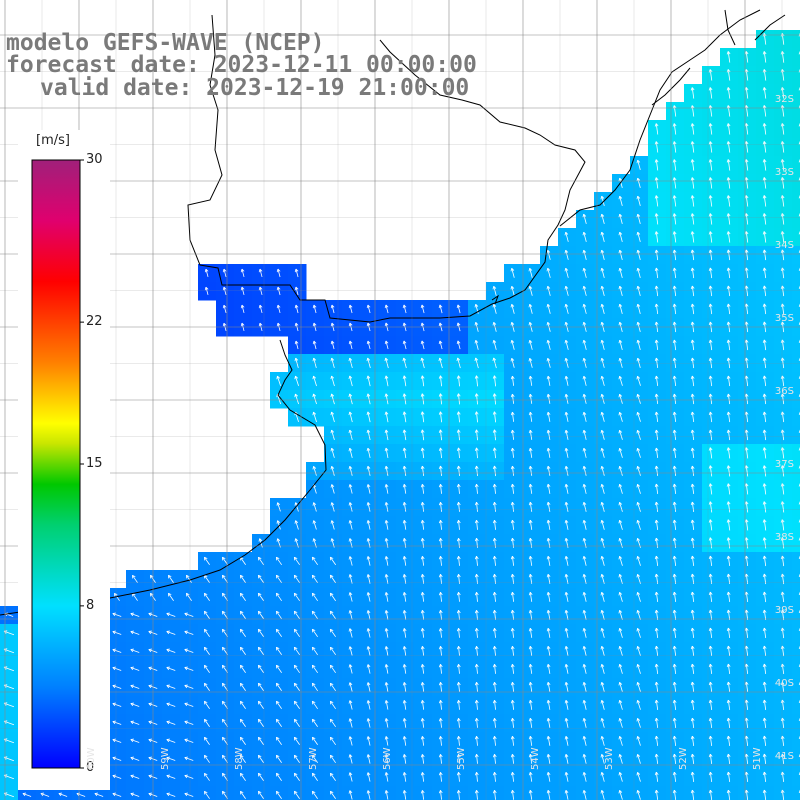 The height and width of the screenshot is (800, 800). Describe the element at coordinates (784, 464) in the screenshot. I see `latitude-label: 37S` at that location.